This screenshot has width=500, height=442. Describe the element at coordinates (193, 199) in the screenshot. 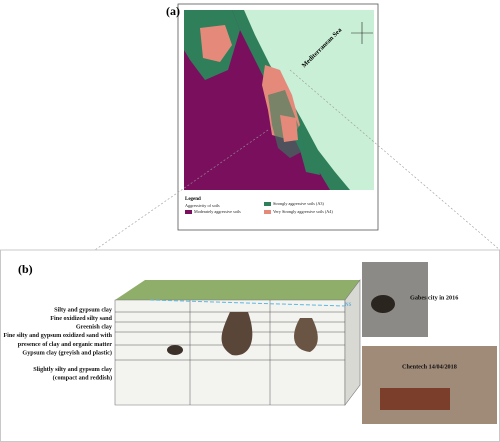

I see `legend-title: Legend` at that location.